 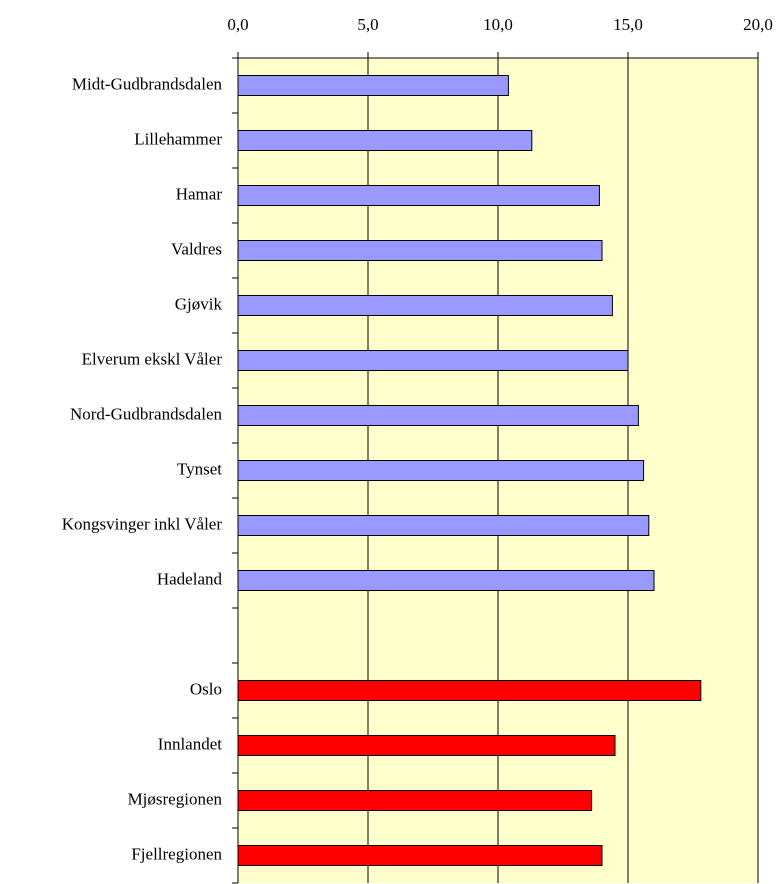 I want to click on x-tick-label: 5,0, so click(x=367, y=24).